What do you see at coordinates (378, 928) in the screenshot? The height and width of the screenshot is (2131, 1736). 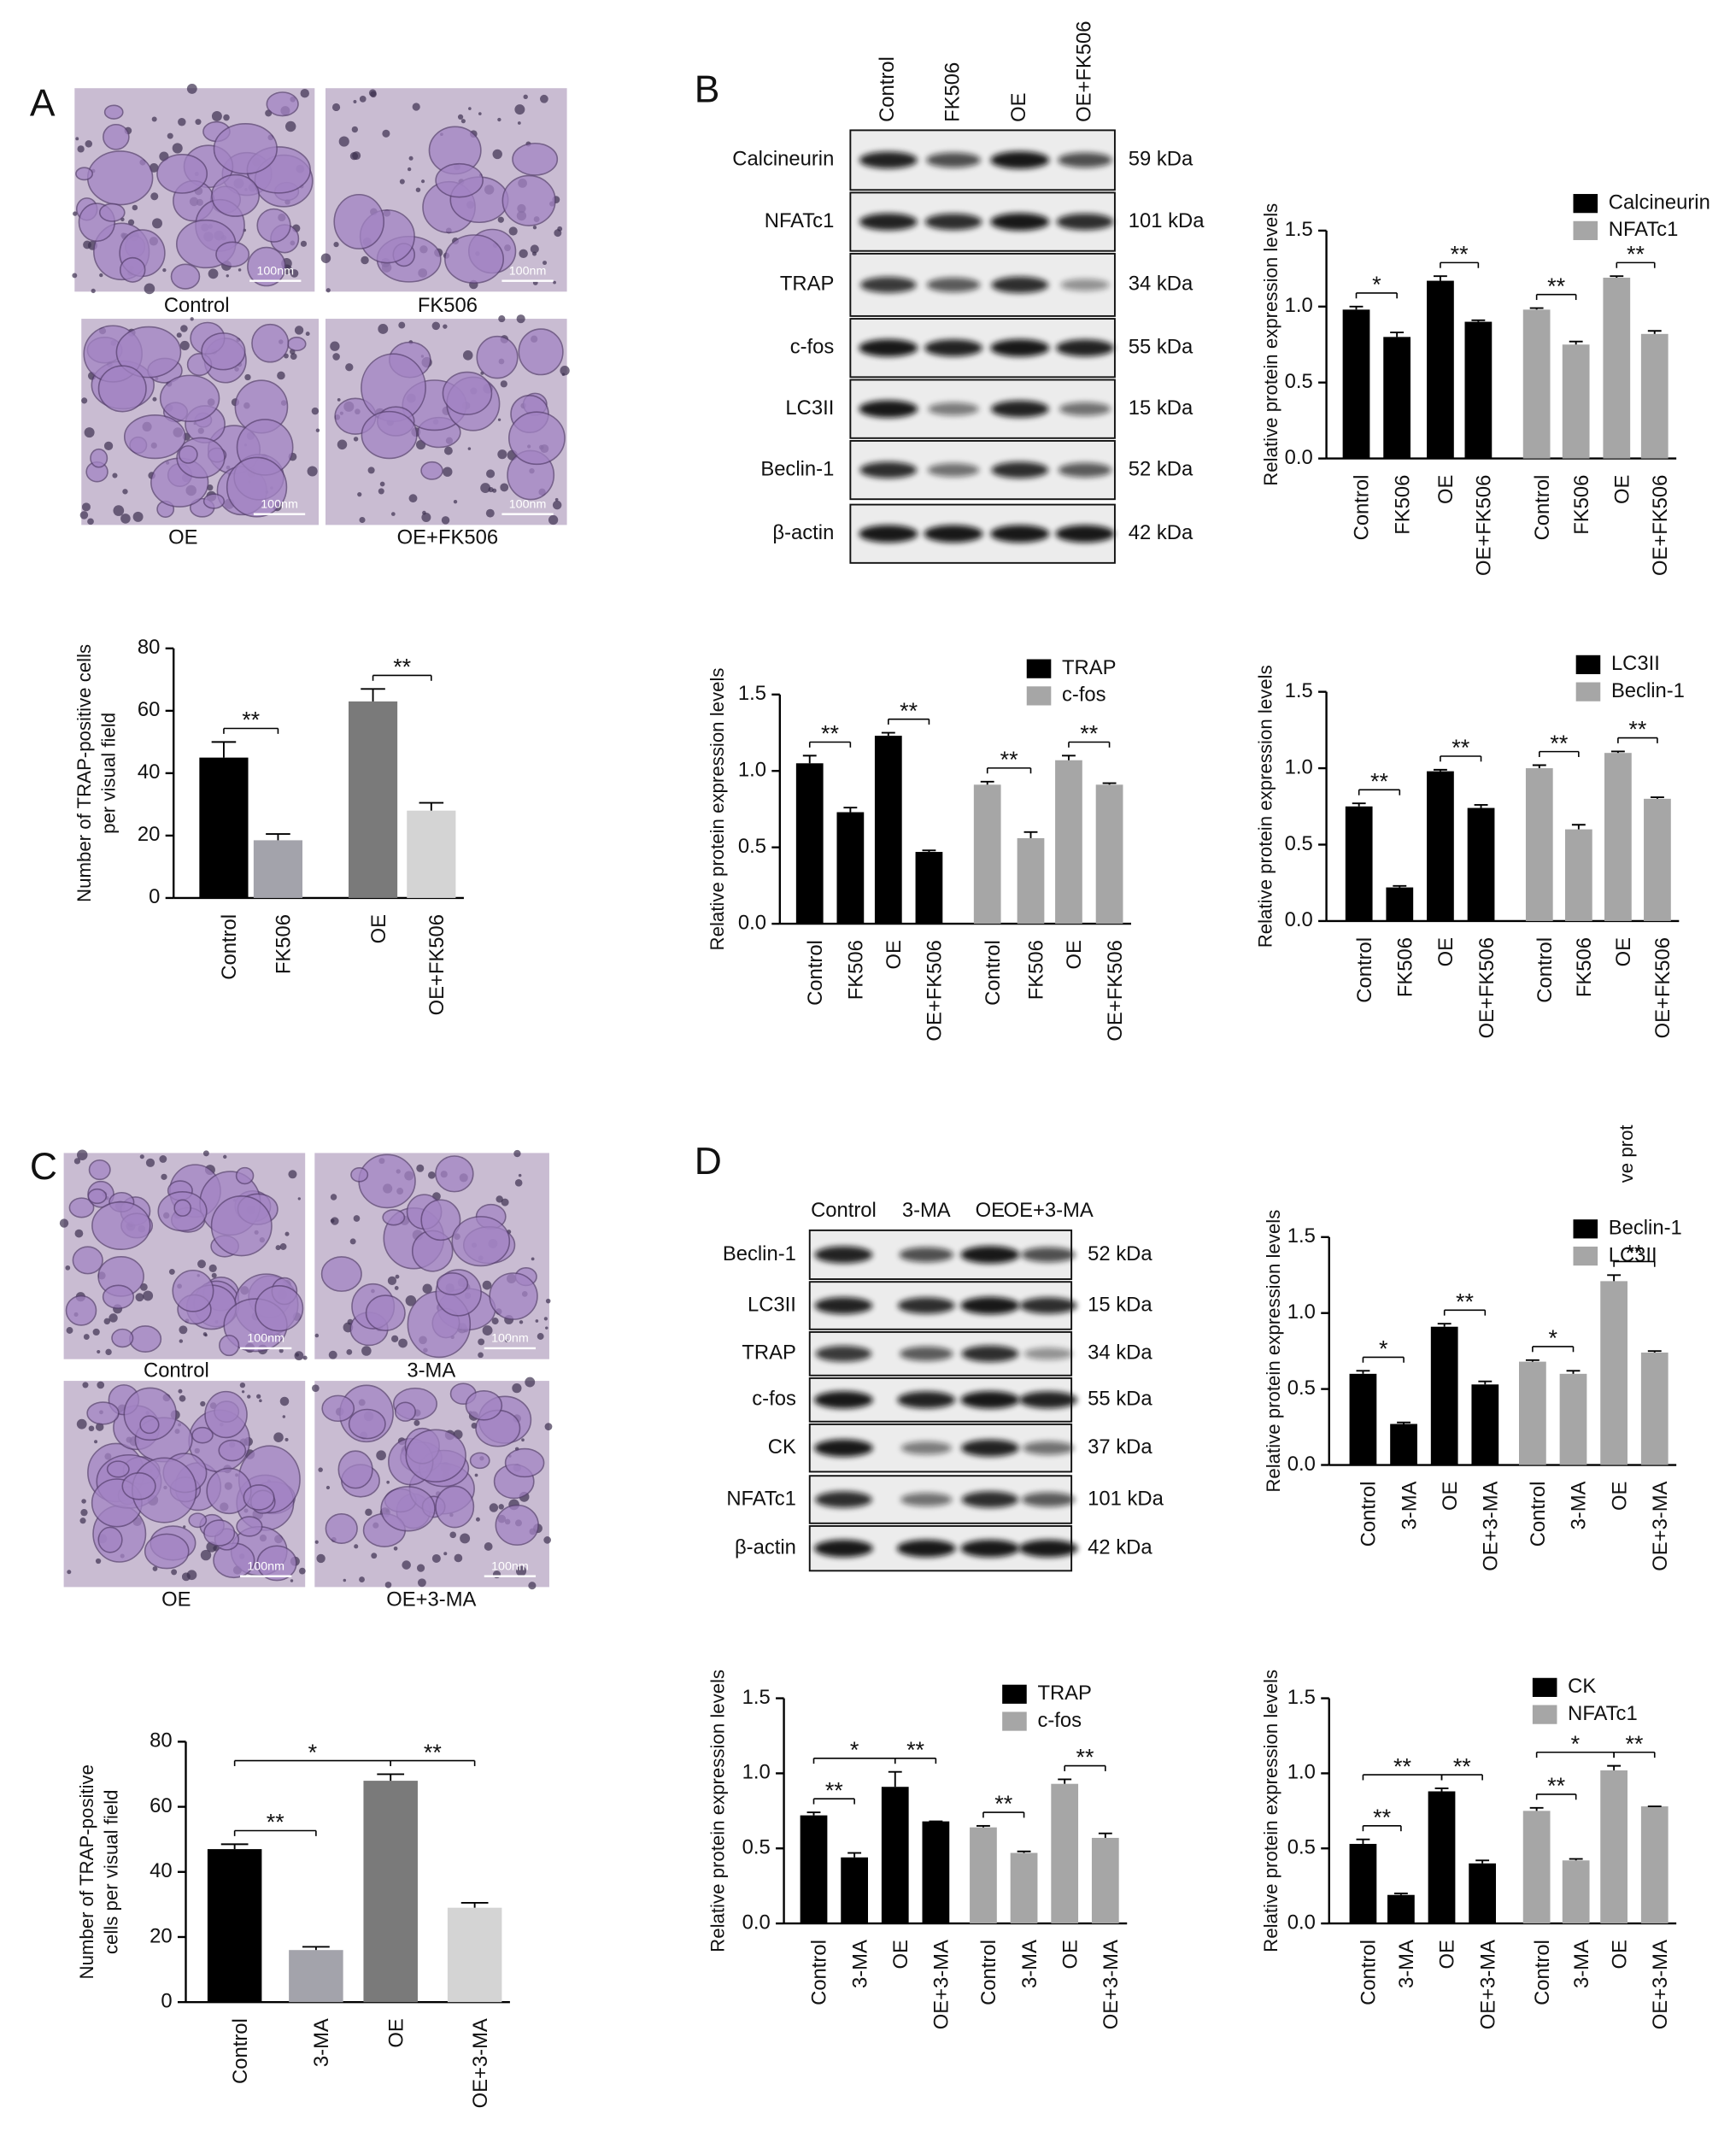 I see `x-tick-label: OE` at bounding box center [378, 928].